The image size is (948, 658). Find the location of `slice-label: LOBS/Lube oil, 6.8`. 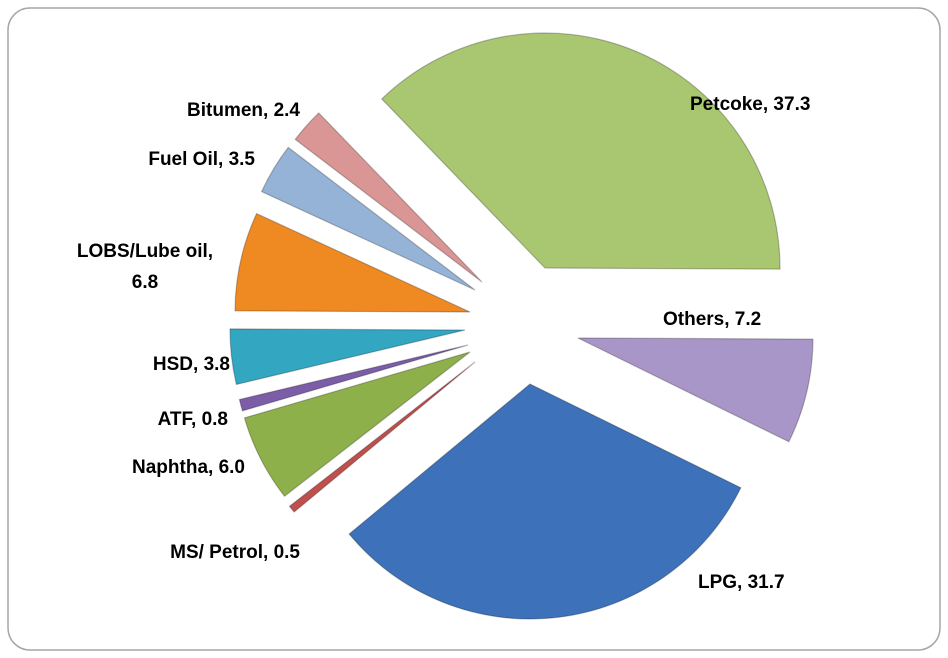

slice-label: LOBS/Lube oil, 6.8 is located at coordinates (145, 267).